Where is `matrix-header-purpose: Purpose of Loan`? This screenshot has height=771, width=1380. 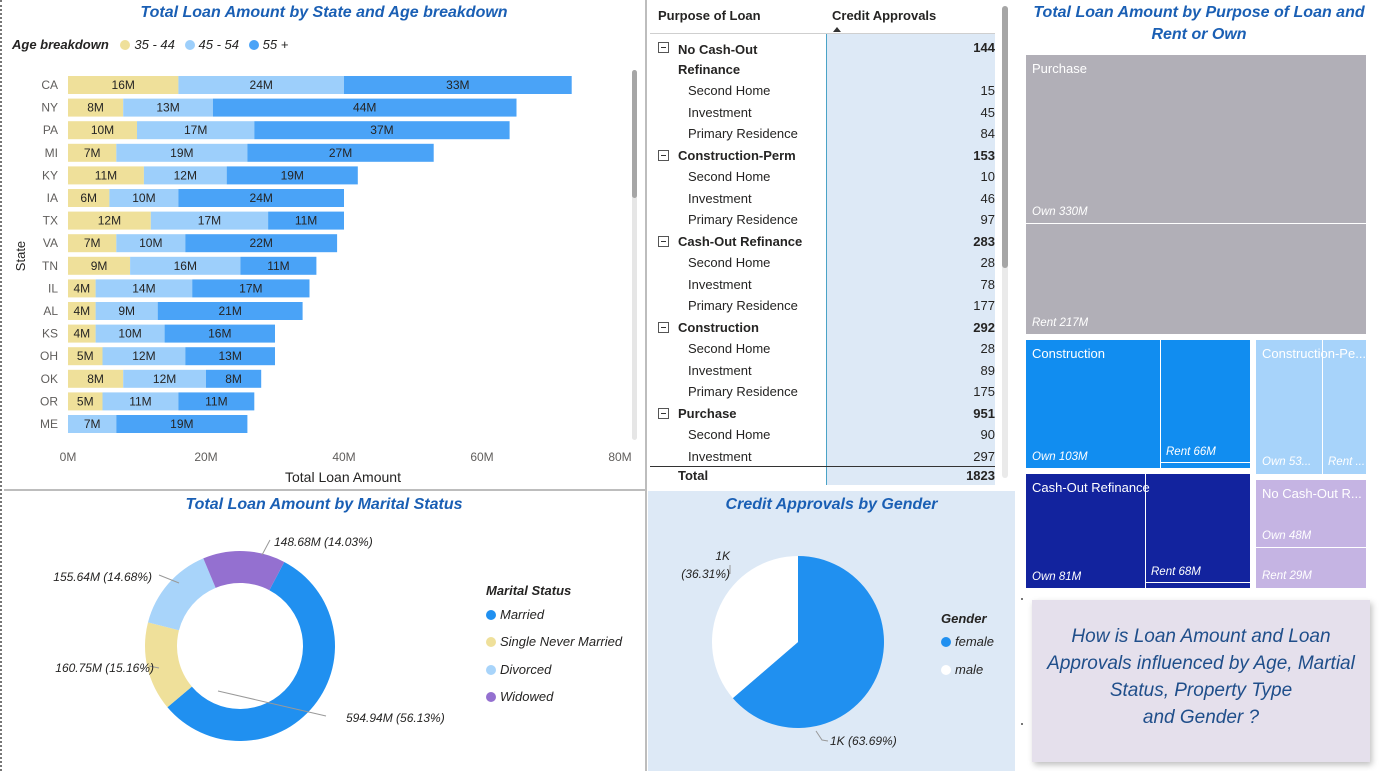 matrix-header-purpose: Purpose of Loan is located at coordinates (709, 15).